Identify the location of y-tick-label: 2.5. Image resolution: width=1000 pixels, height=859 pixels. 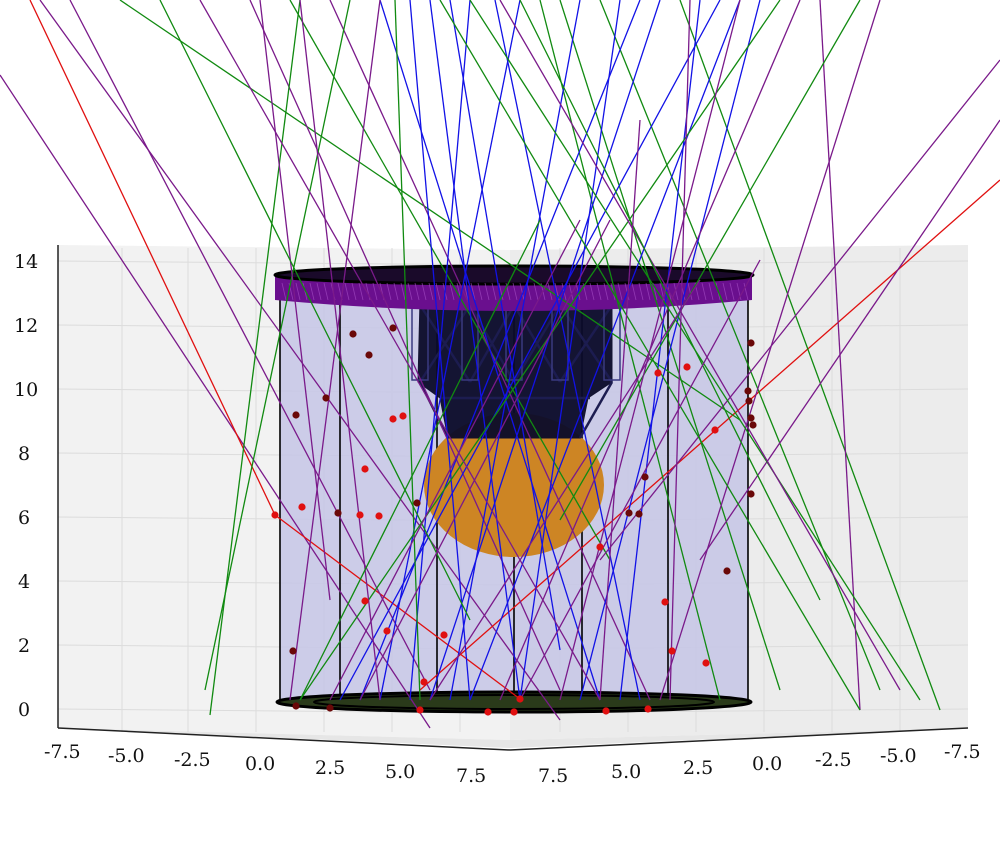
(698, 768).